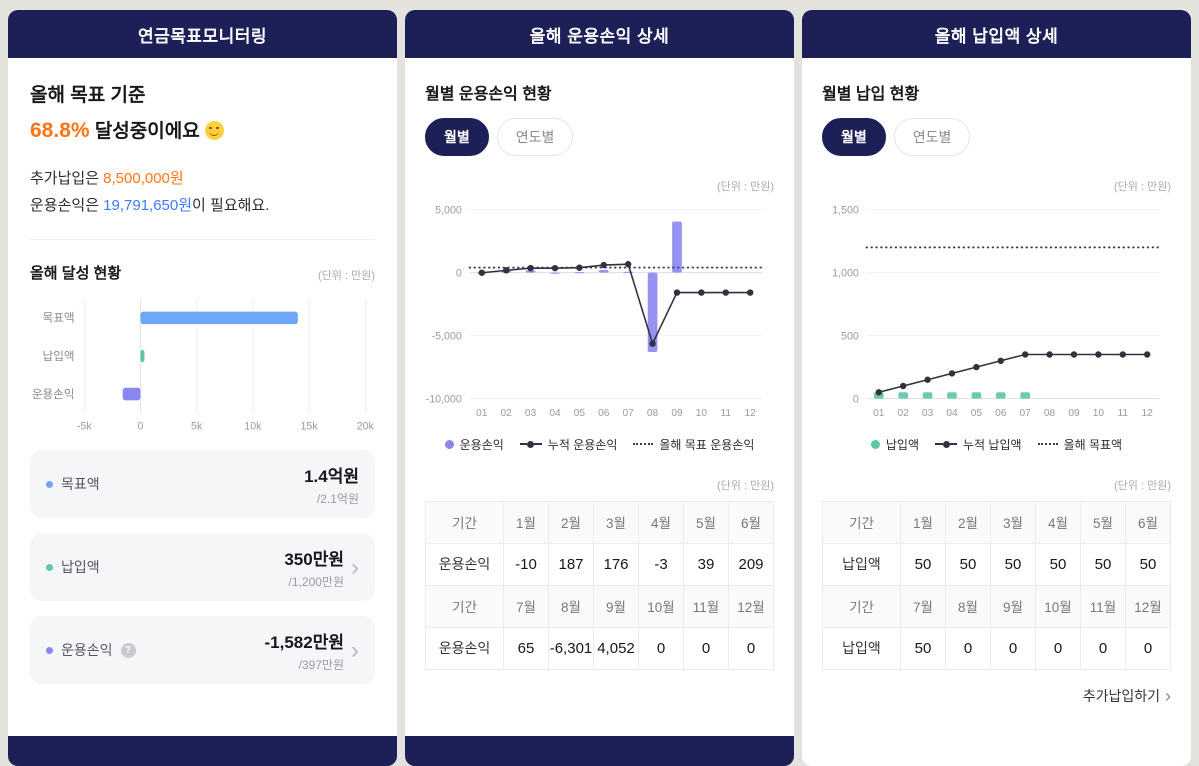  I want to click on deposit-chart-legend: 납입액 누적 납입액 올해 목표액, so click(996, 444).